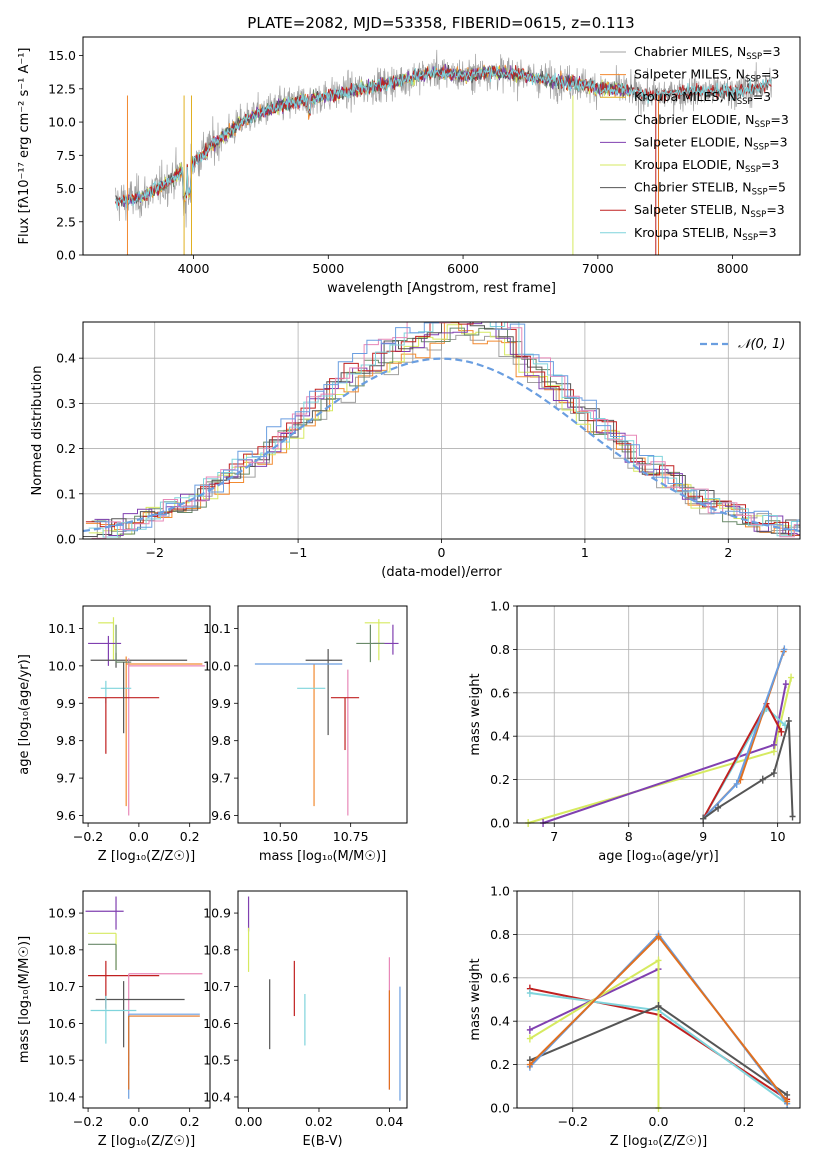 The width and height of the screenshot is (819, 1170). What do you see at coordinates (66, 358) in the screenshot?
I see `y-tick-label: 0.4` at bounding box center [66, 358].